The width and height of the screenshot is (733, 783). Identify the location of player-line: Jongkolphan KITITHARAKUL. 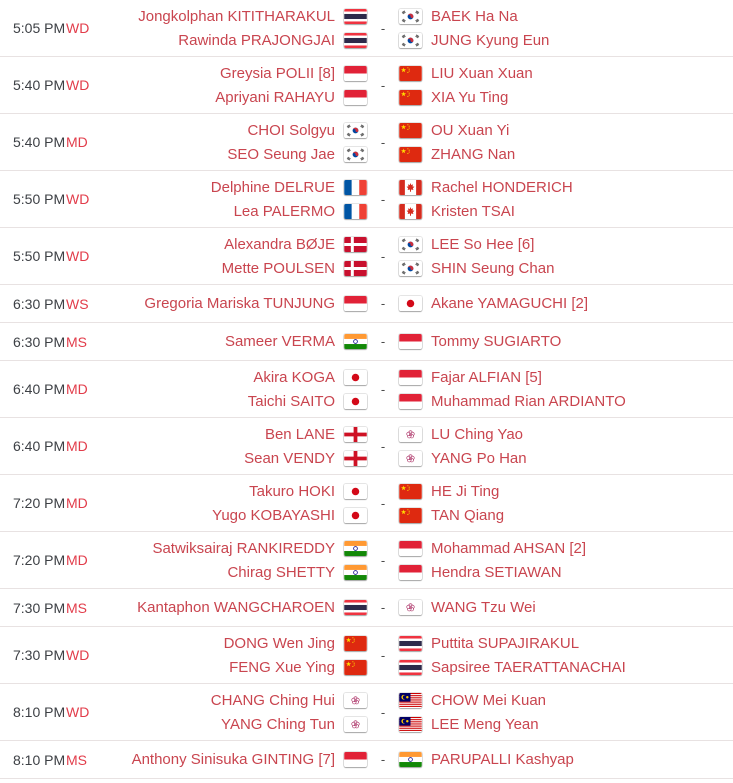
(252, 16).